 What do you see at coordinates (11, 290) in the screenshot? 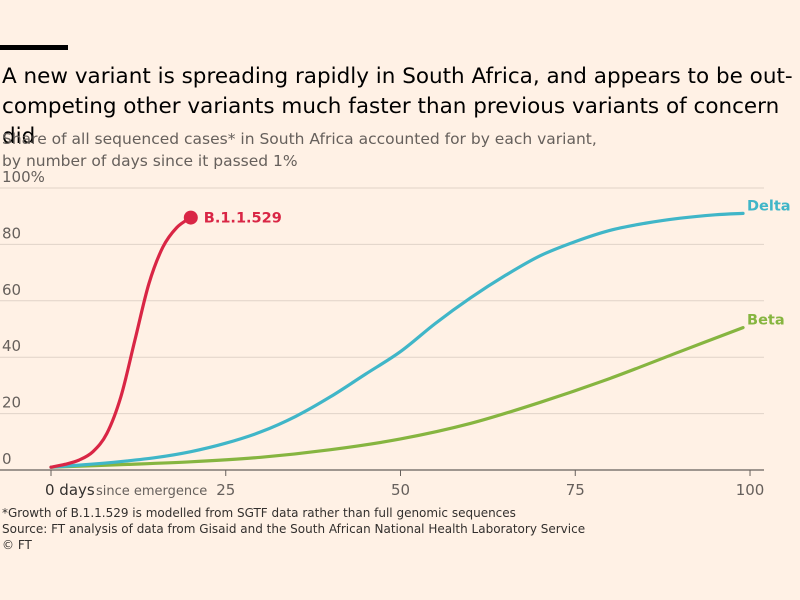
I see `y-tick-label-60: 60` at bounding box center [11, 290].